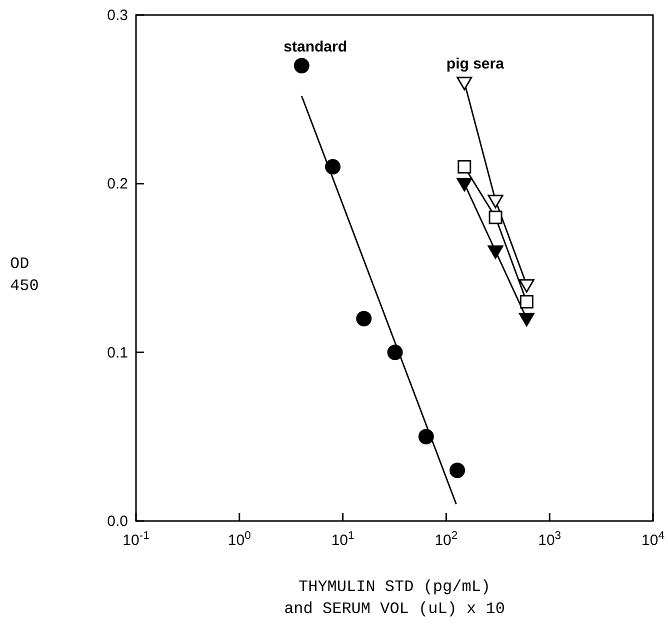 The height and width of the screenshot is (637, 668). Describe the element at coordinates (550, 539) in the screenshot. I see `x-tick-label: 10$^{3}$` at that location.